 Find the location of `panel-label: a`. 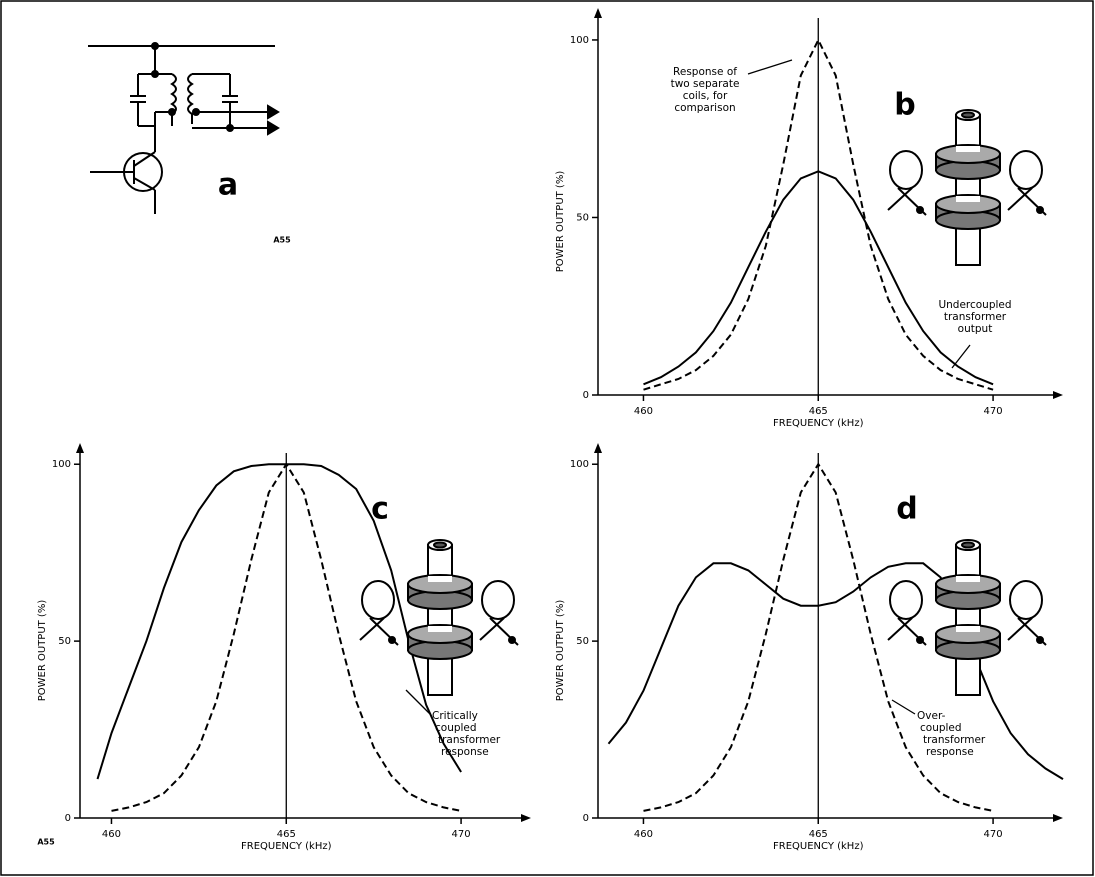

panel-label: a is located at coordinates (228, 185).